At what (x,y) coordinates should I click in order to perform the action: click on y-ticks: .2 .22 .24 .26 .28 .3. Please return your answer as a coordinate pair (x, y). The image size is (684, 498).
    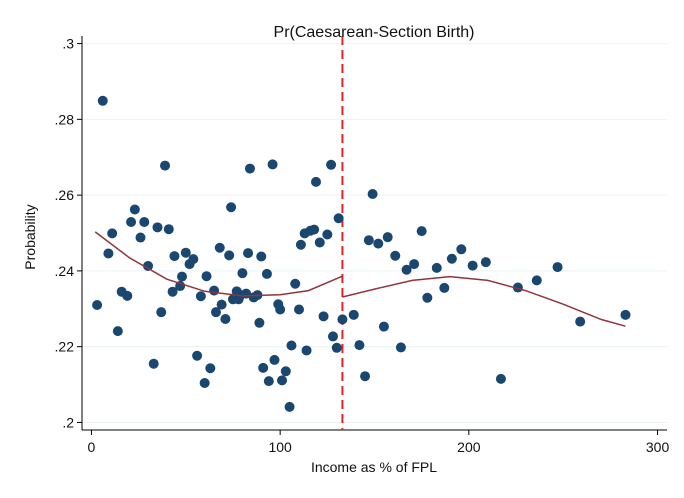
    Looking at the image, I should click on (68, 233).